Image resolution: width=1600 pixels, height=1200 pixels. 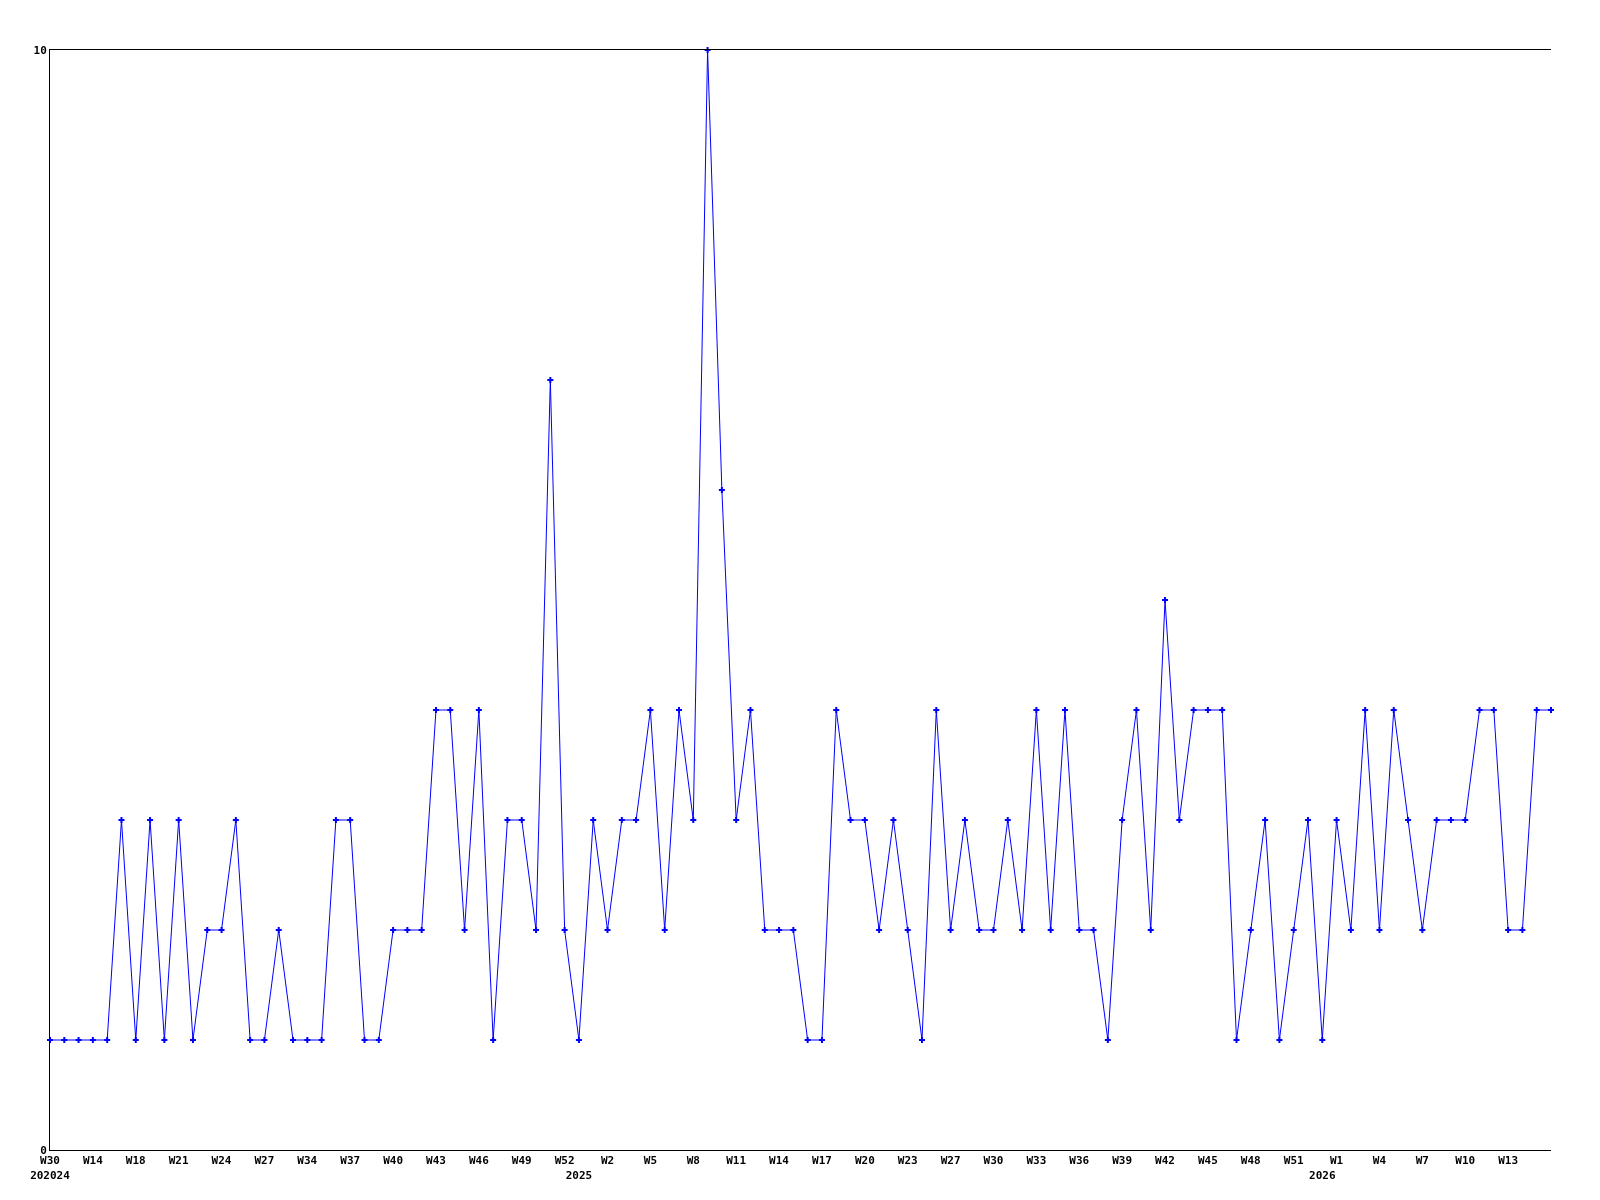 What do you see at coordinates (1379, 1161) in the screenshot?
I see `x-tick-label: W4` at bounding box center [1379, 1161].